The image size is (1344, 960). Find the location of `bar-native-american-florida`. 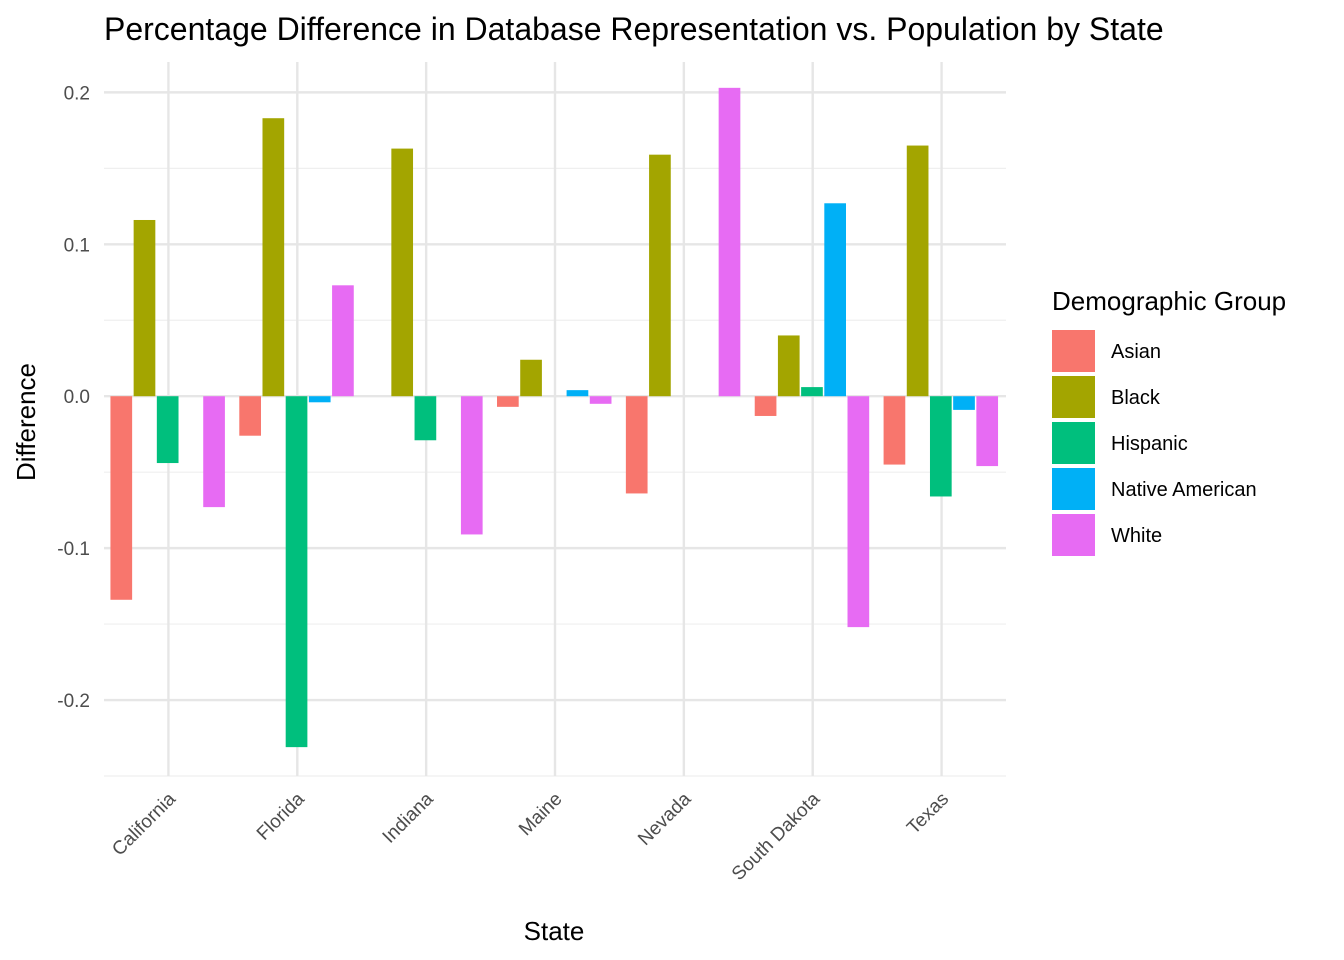

bar-native-american-florida is located at coordinates (319, 399).